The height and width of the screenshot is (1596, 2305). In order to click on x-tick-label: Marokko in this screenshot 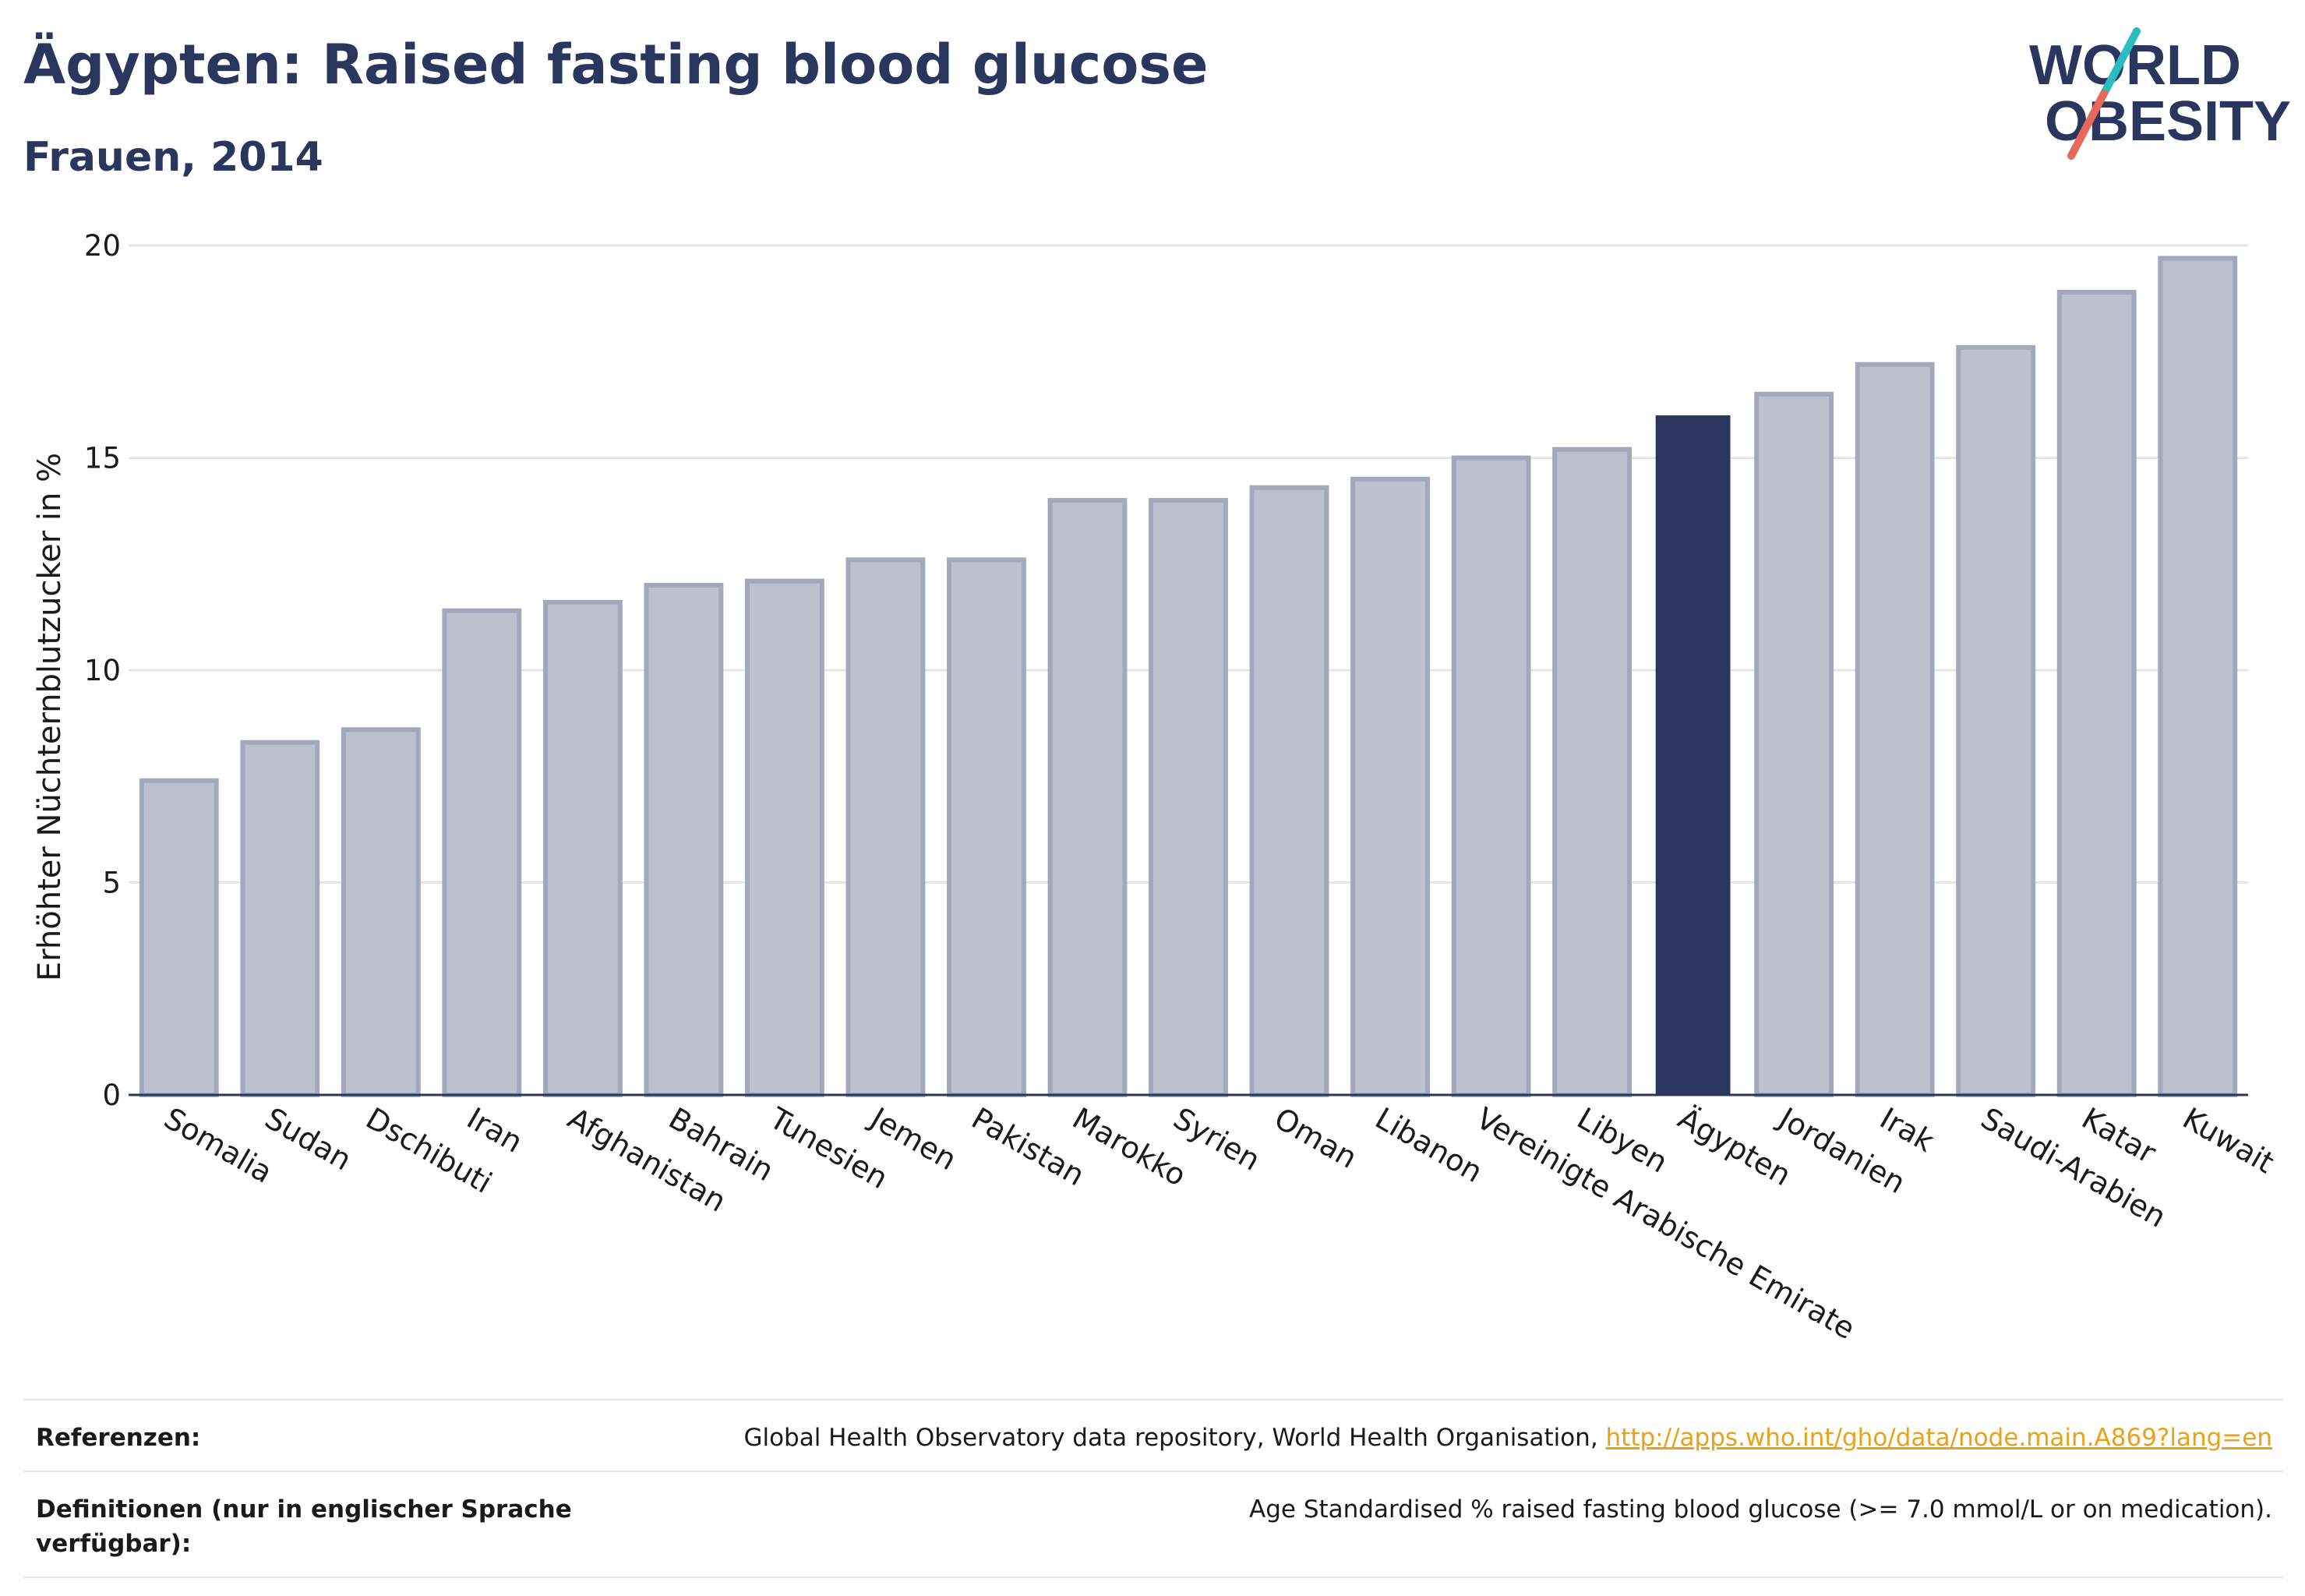, I will do `click(1129, 1147)`.